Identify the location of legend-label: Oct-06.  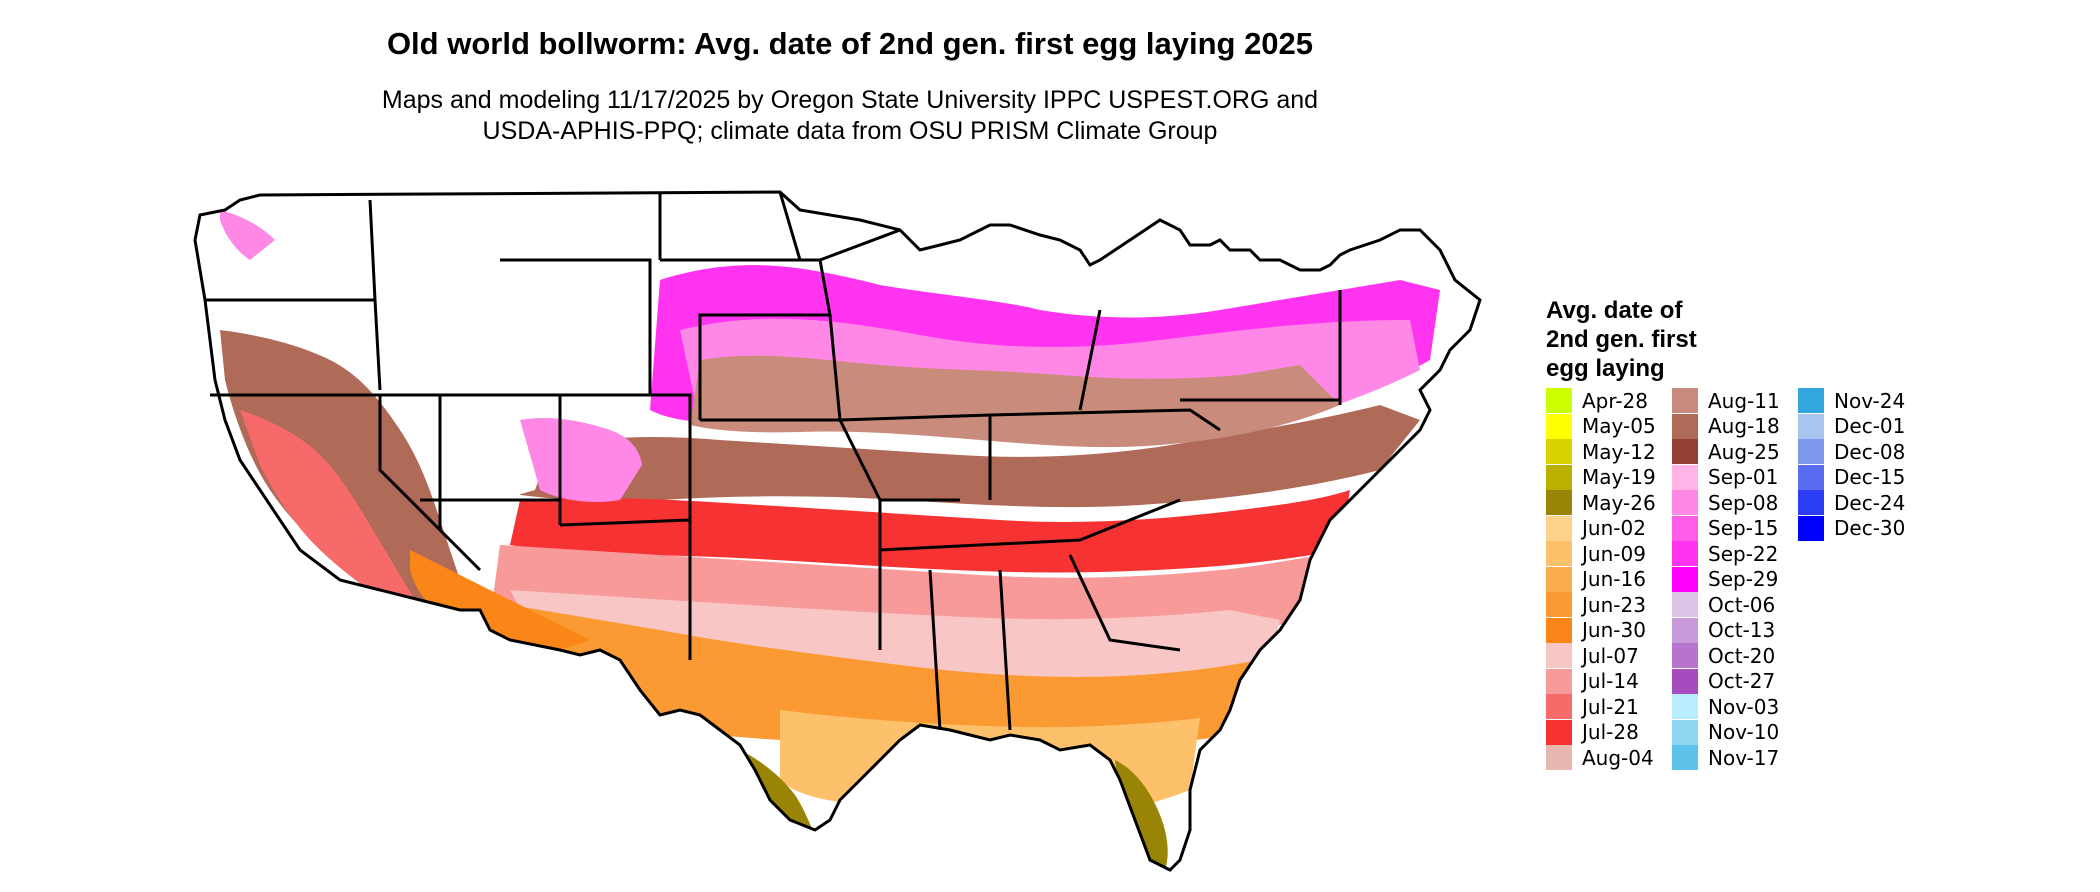
(1742, 604).